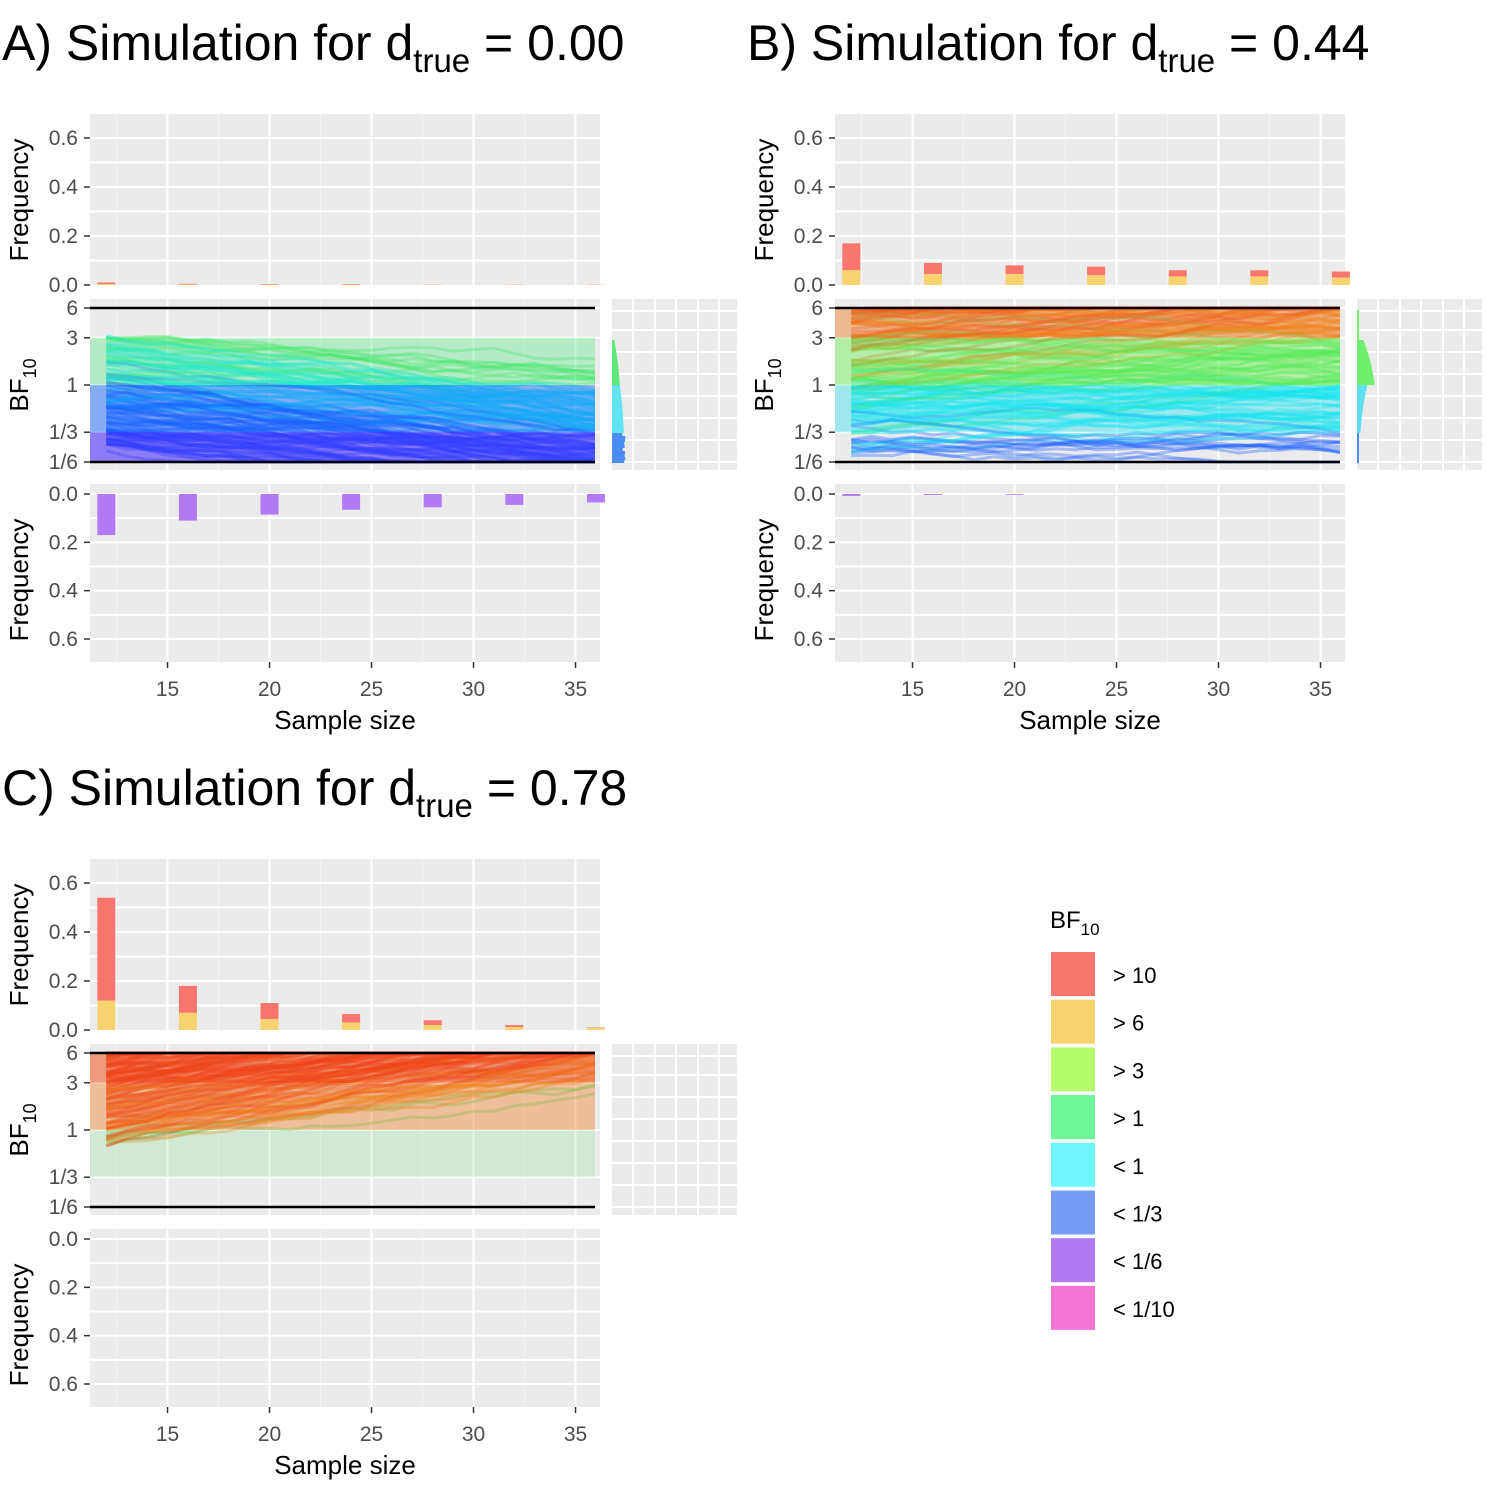  What do you see at coordinates (351, 1026) in the screenshot?
I see `bar-gt6` at bounding box center [351, 1026].